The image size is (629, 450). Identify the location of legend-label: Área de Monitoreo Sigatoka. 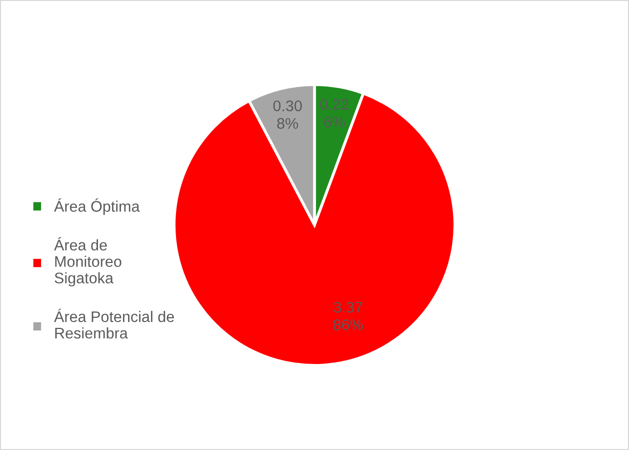
(88, 261).